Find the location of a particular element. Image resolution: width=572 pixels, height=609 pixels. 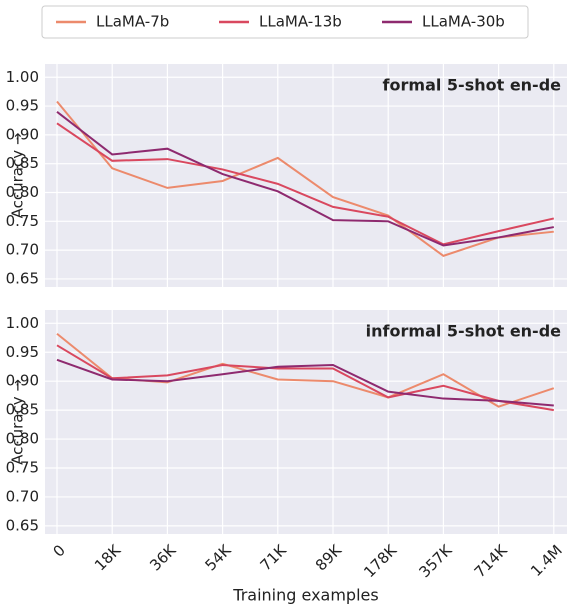

legend-label: LLaMA-13b is located at coordinates (300, 22).